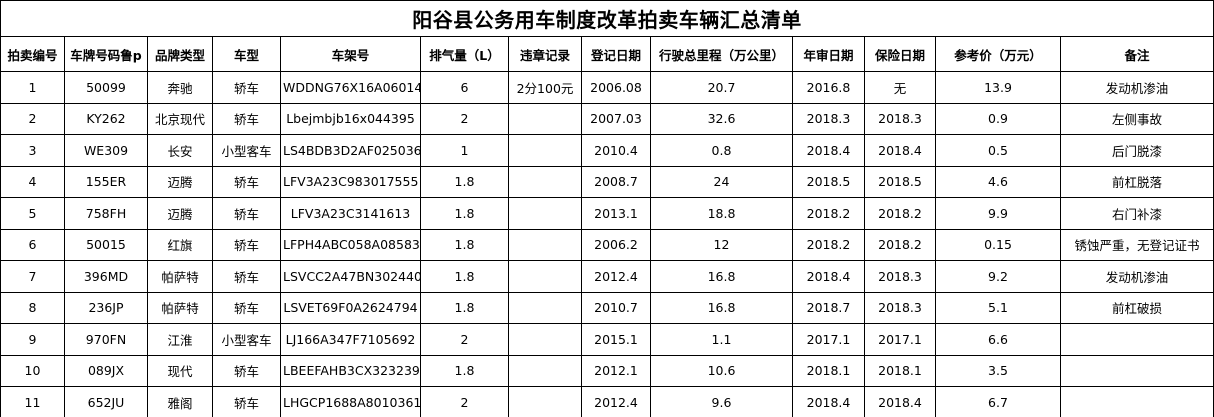 The width and height of the screenshot is (1214, 417). Describe the element at coordinates (616, 307) in the screenshot. I see `cell-registration-date: 2010.7` at that location.